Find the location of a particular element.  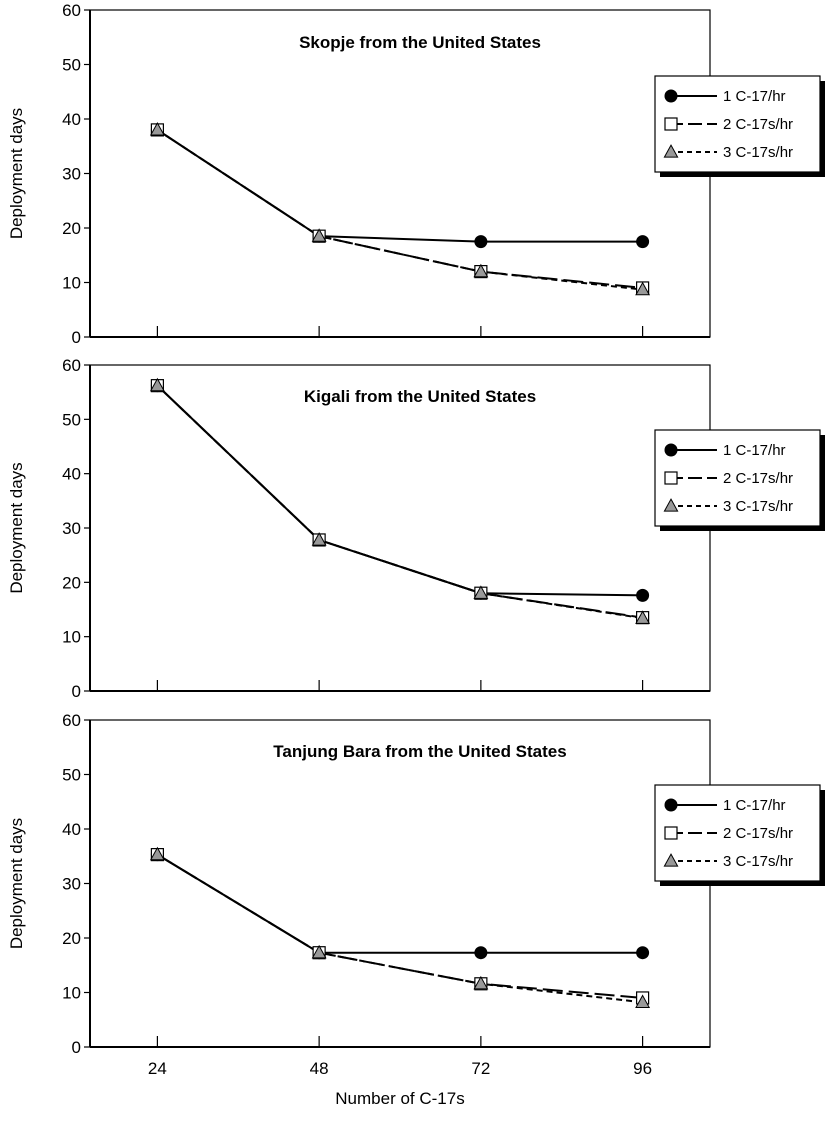

x-tick-label: 96 is located at coordinates (642, 1068).